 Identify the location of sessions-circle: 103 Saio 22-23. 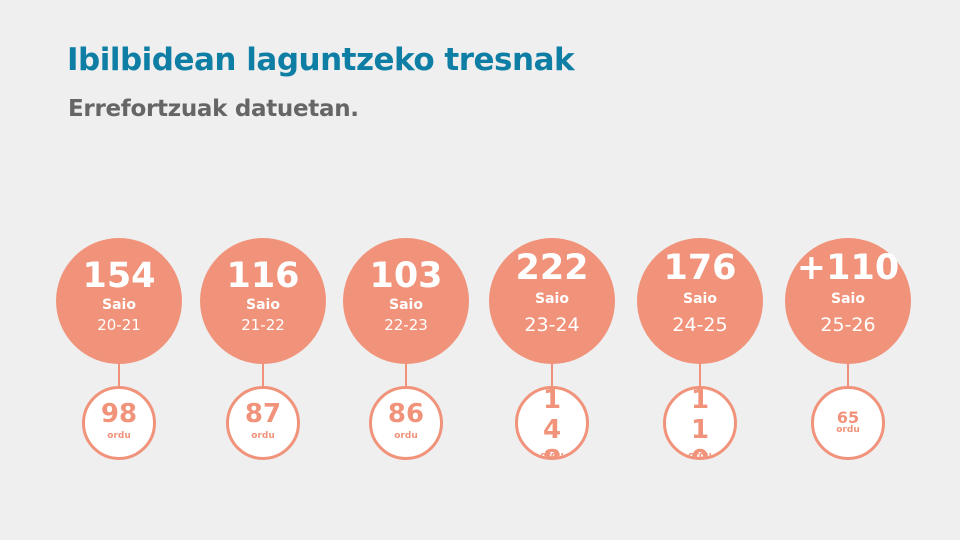
(406, 301).